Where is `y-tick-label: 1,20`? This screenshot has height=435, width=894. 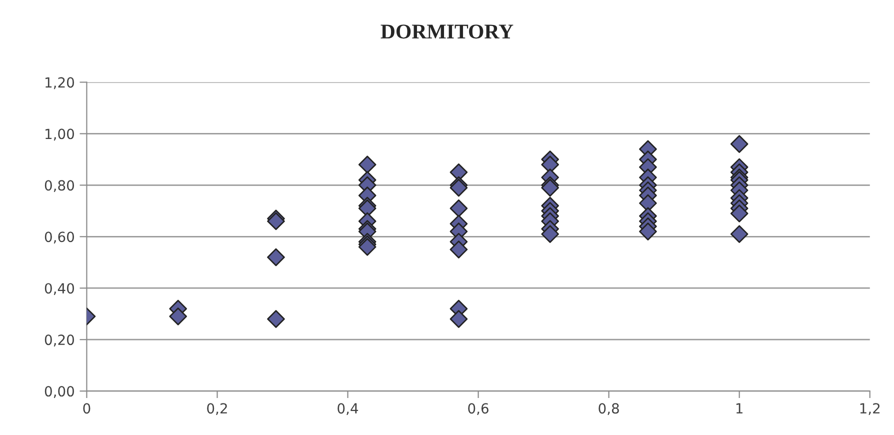 y-tick-label: 1,20 is located at coordinates (60, 83).